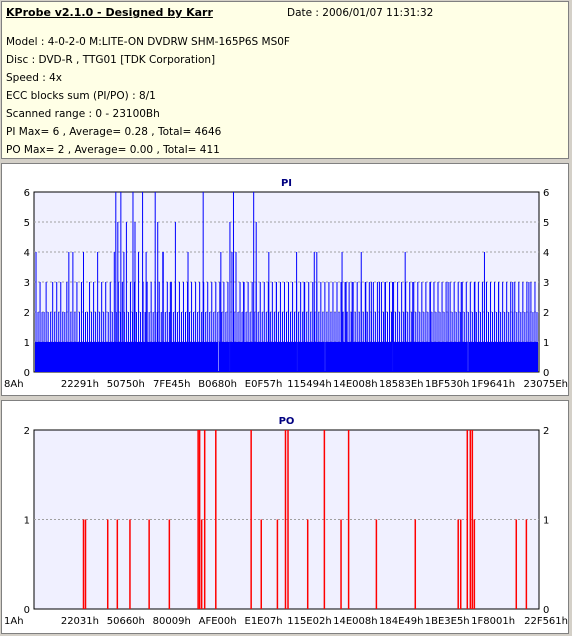 This screenshot has width=572, height=636. I want to click on x-tick-label: 1BE3E5h, so click(447, 621).